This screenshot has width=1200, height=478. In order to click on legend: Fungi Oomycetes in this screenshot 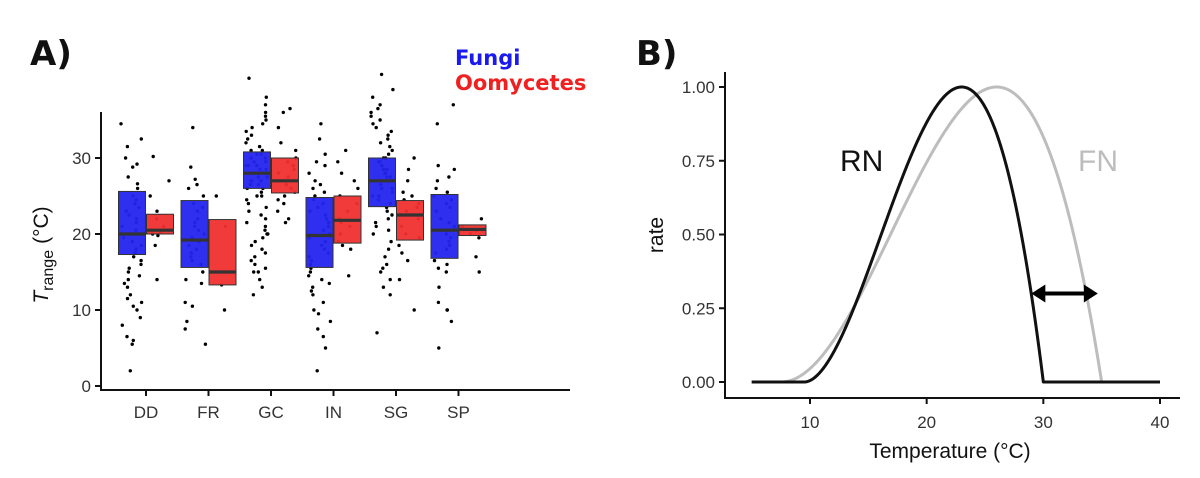, I will do `click(520, 70)`.